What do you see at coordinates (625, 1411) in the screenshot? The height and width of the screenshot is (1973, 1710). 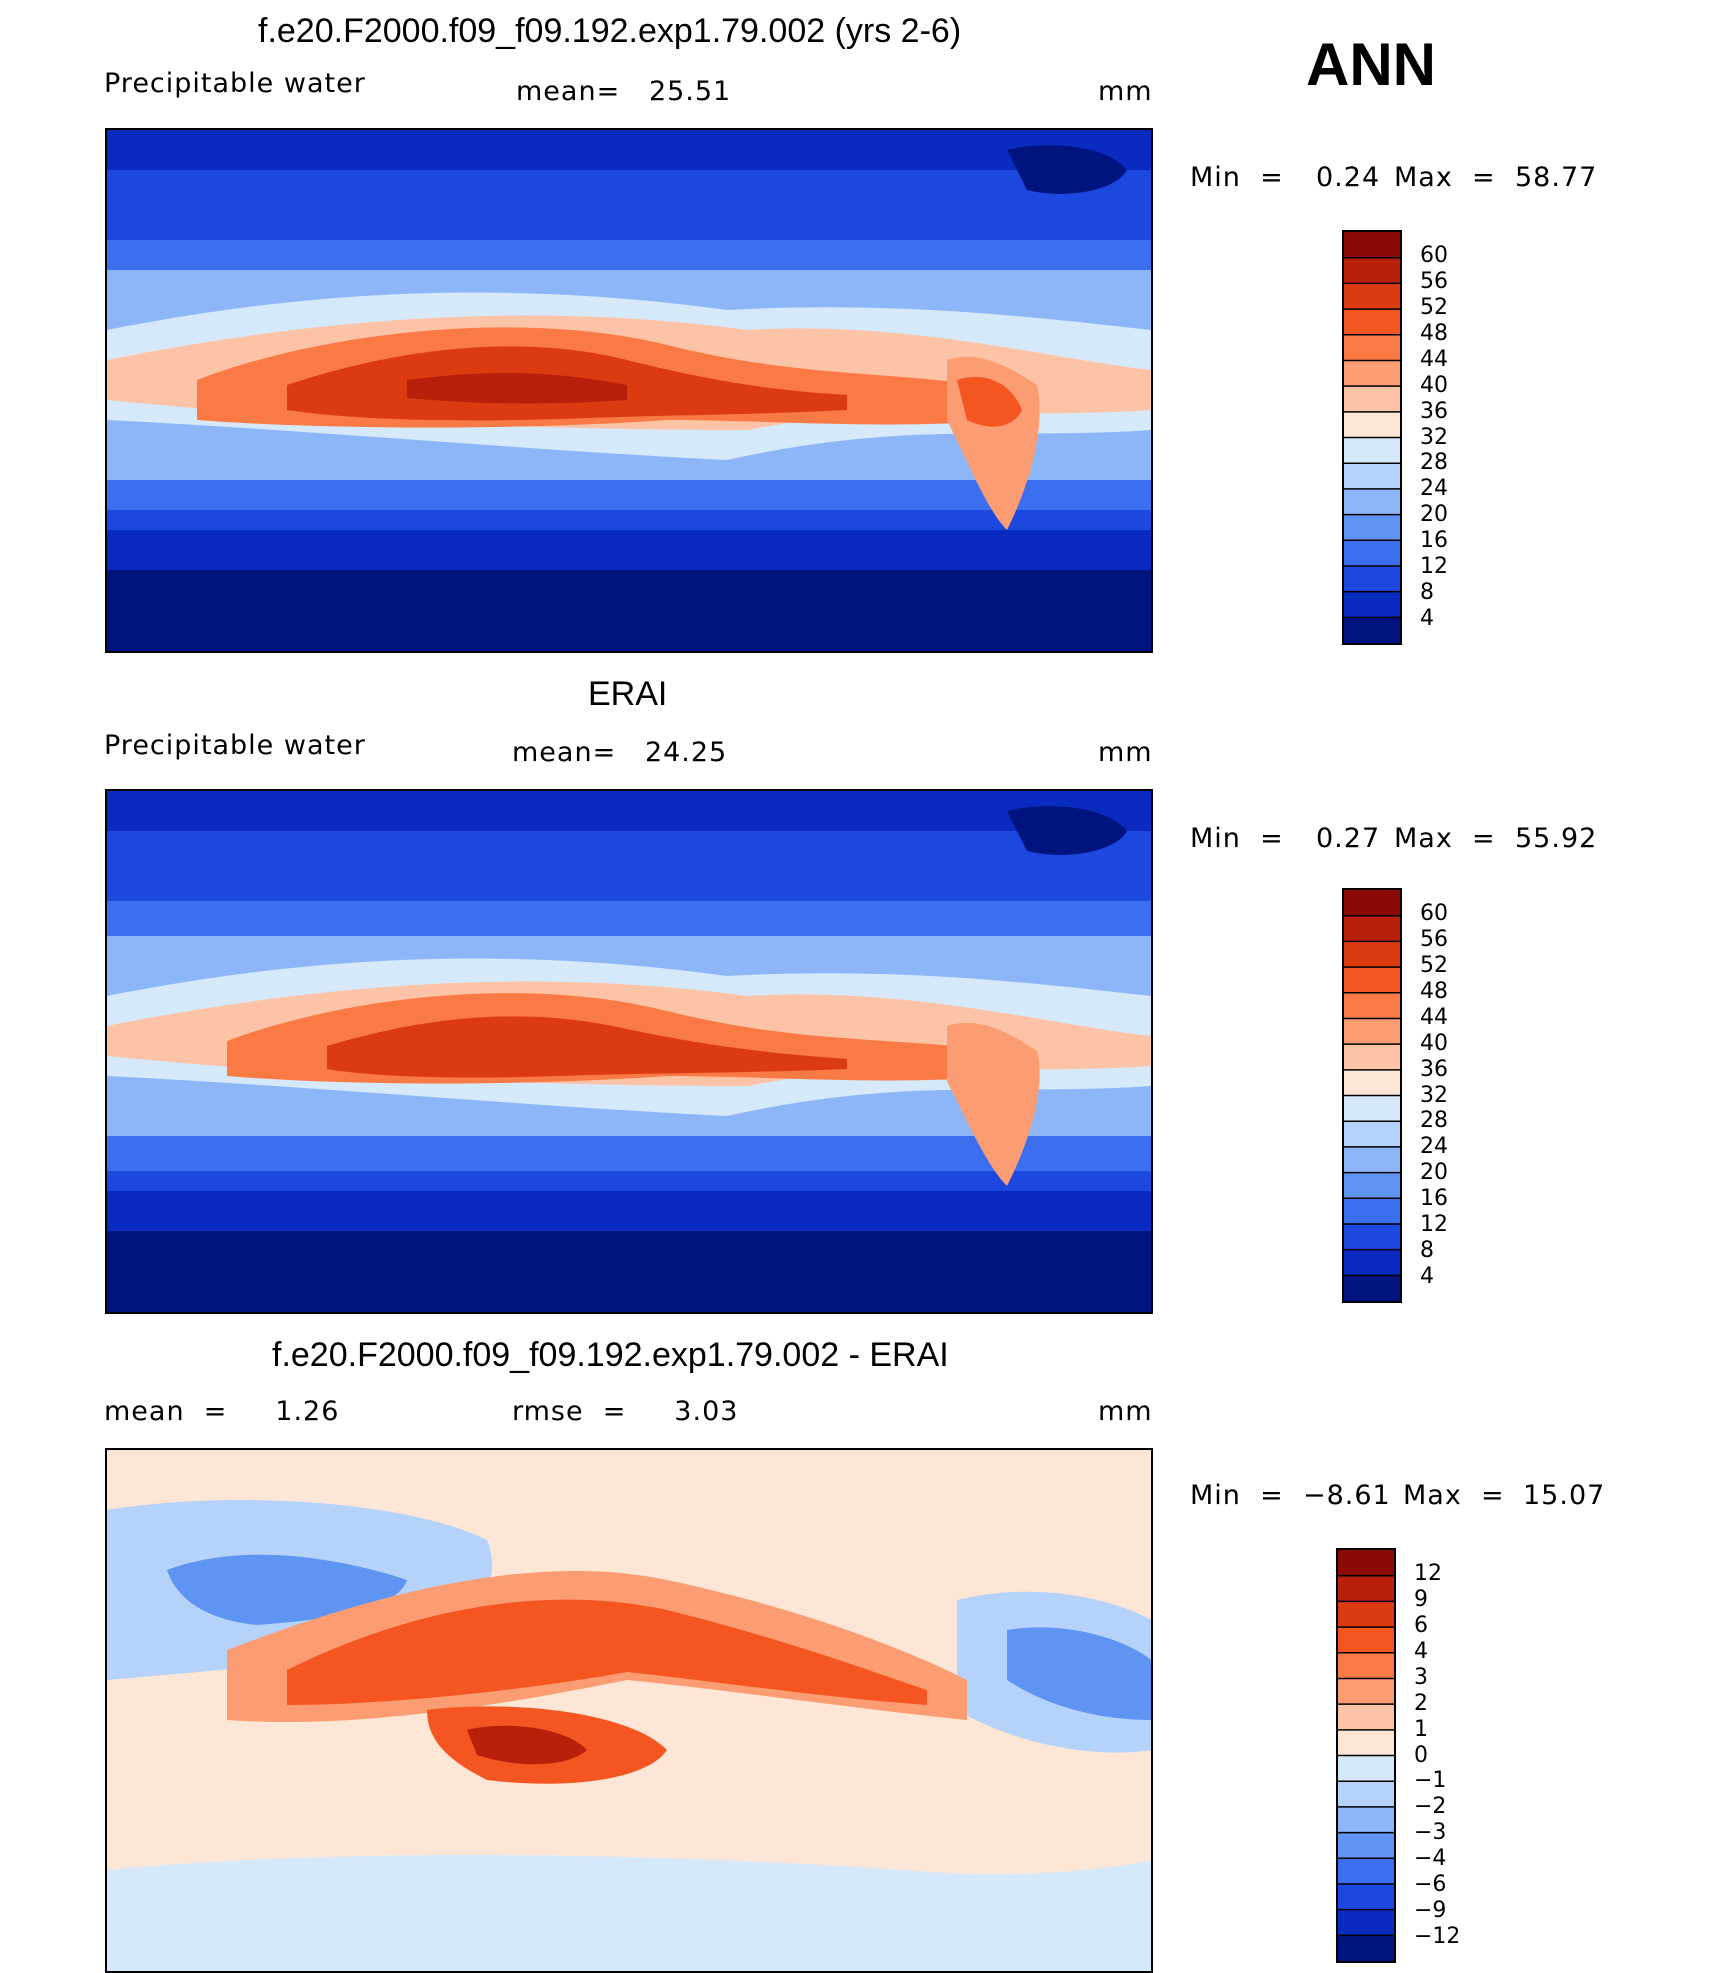 I see `panel3-rmse-label: rmse = 3.03` at bounding box center [625, 1411].